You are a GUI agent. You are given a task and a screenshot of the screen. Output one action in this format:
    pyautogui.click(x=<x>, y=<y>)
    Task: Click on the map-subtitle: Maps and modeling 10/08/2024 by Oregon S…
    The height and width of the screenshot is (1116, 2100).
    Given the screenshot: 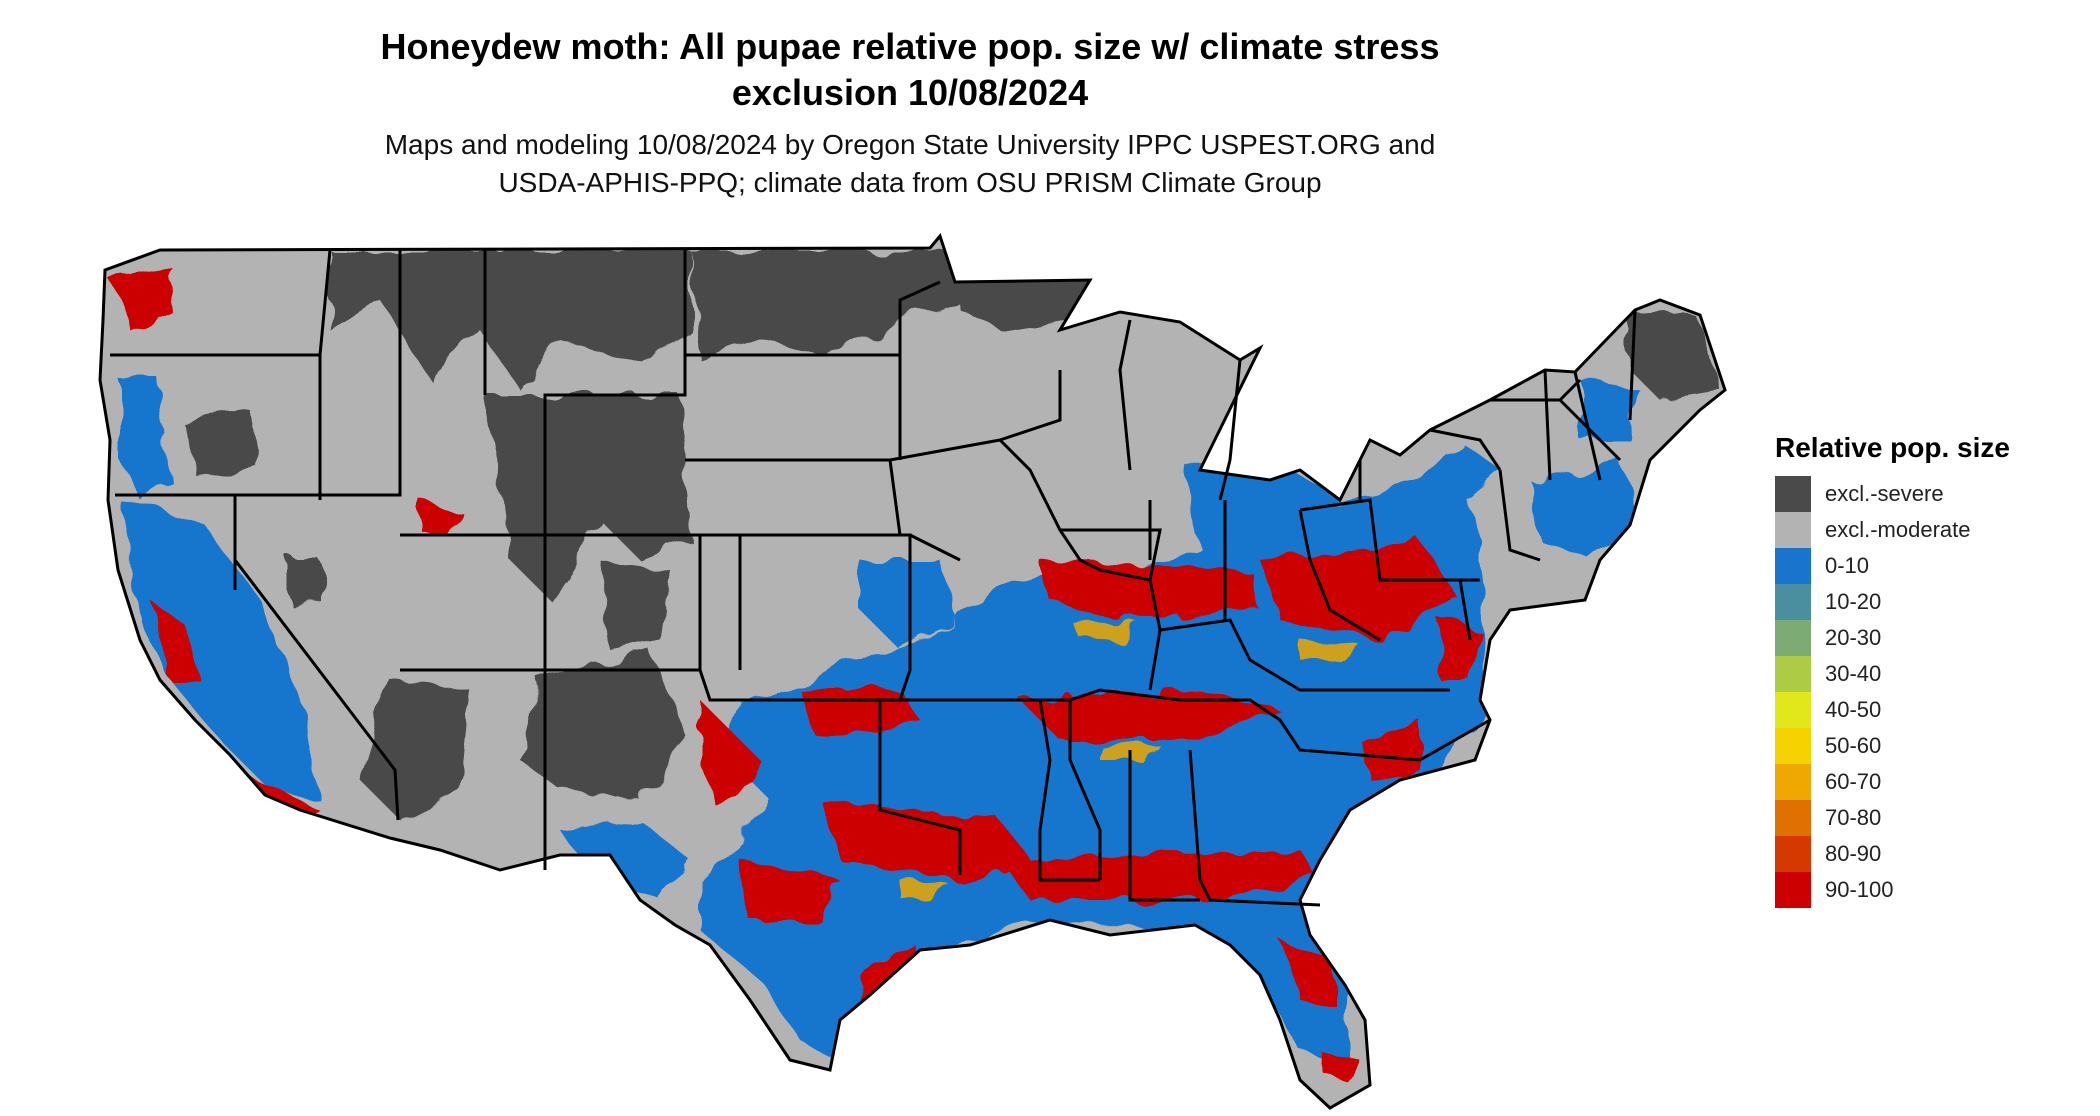 What is the action you would take?
    pyautogui.click(x=910, y=164)
    